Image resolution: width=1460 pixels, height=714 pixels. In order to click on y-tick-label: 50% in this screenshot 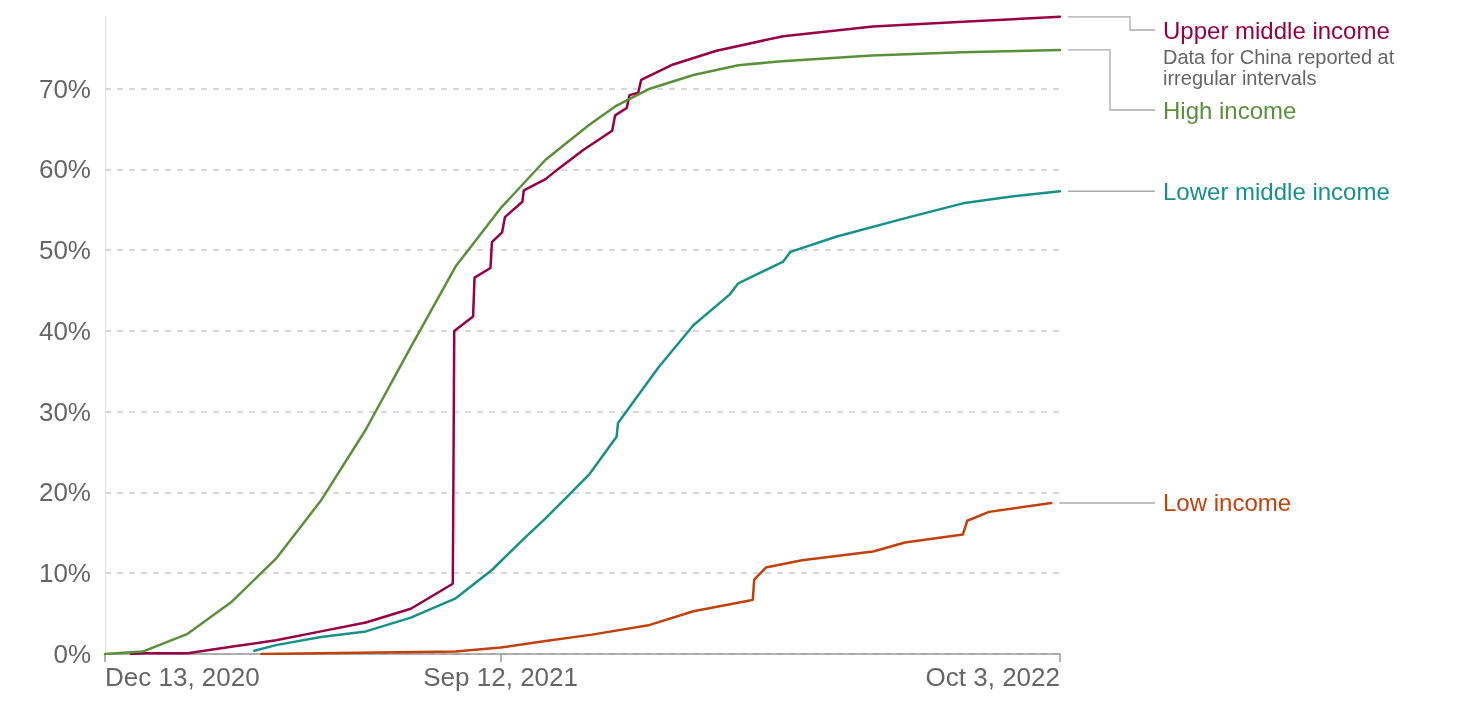, I will do `click(64, 250)`.